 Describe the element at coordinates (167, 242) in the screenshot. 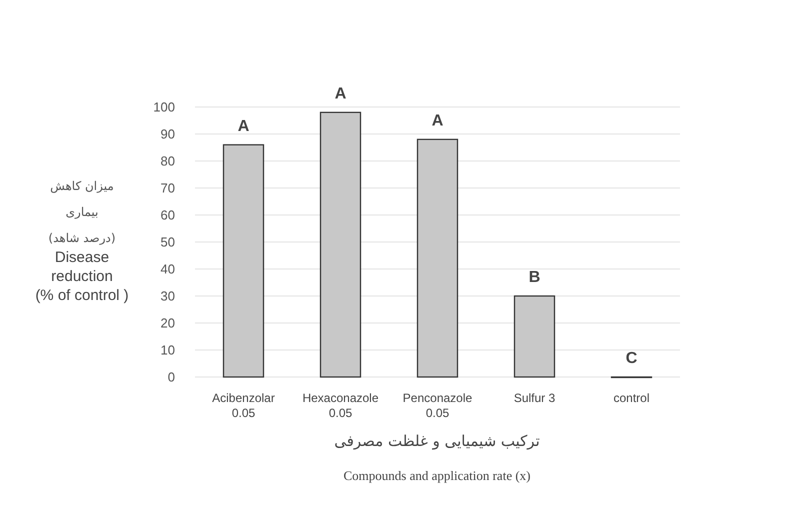

I see `y-tick-label: 50` at that location.